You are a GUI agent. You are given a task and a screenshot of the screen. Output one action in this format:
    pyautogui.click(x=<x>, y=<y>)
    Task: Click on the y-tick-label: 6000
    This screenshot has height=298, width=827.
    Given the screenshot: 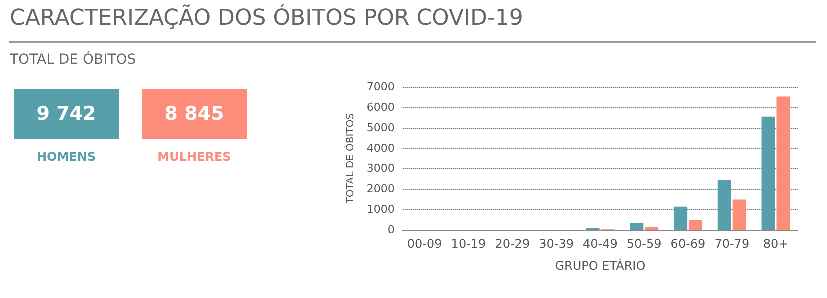 What is the action you would take?
    pyautogui.click(x=380, y=107)
    